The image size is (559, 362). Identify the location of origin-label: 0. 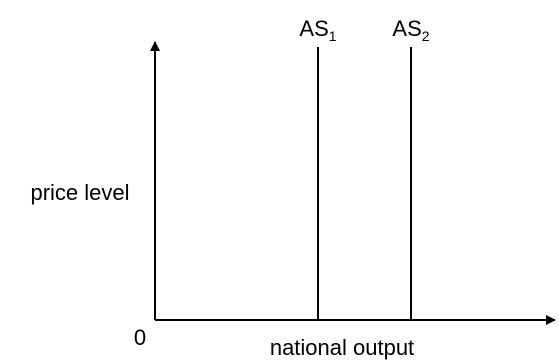
(140, 337).